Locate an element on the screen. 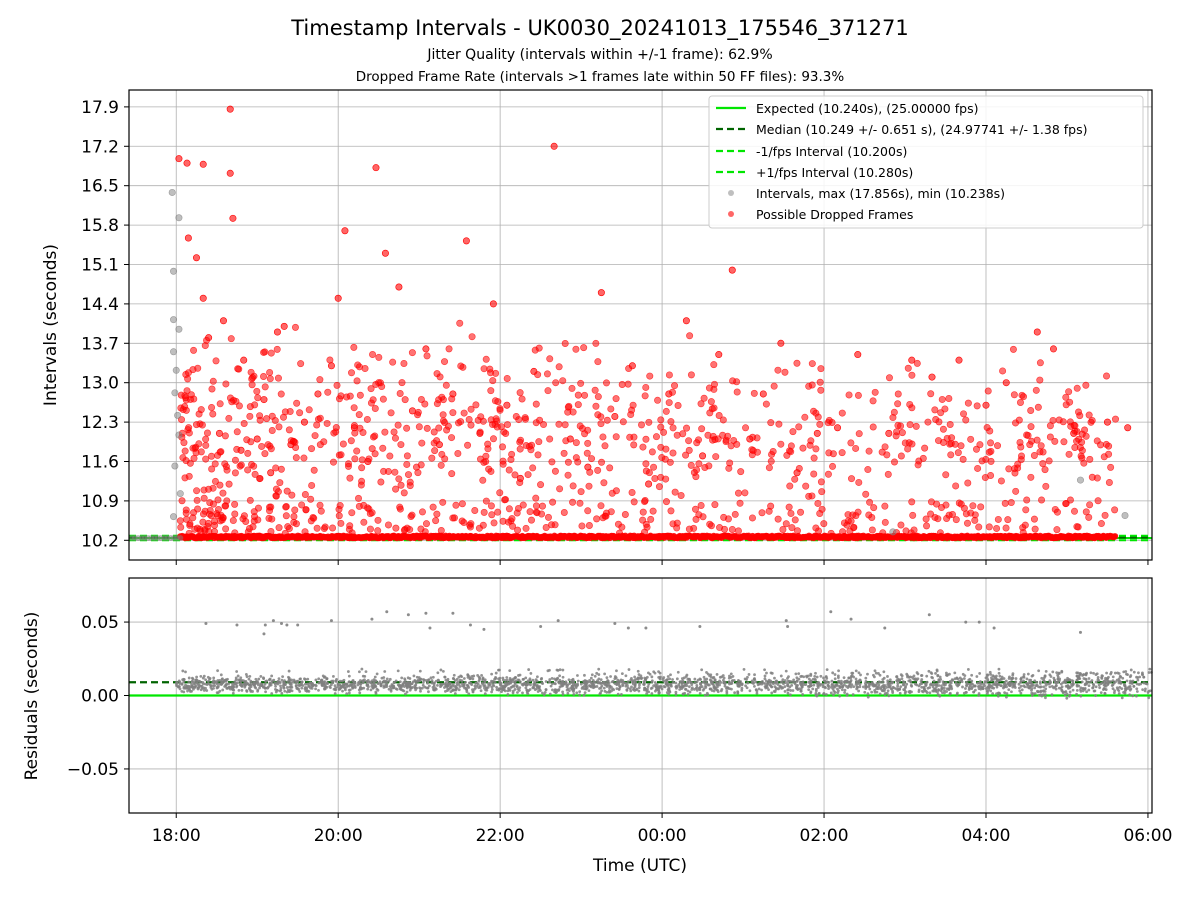  top-y-axis-label: Intervals (seconds) is located at coordinates (51, 325).